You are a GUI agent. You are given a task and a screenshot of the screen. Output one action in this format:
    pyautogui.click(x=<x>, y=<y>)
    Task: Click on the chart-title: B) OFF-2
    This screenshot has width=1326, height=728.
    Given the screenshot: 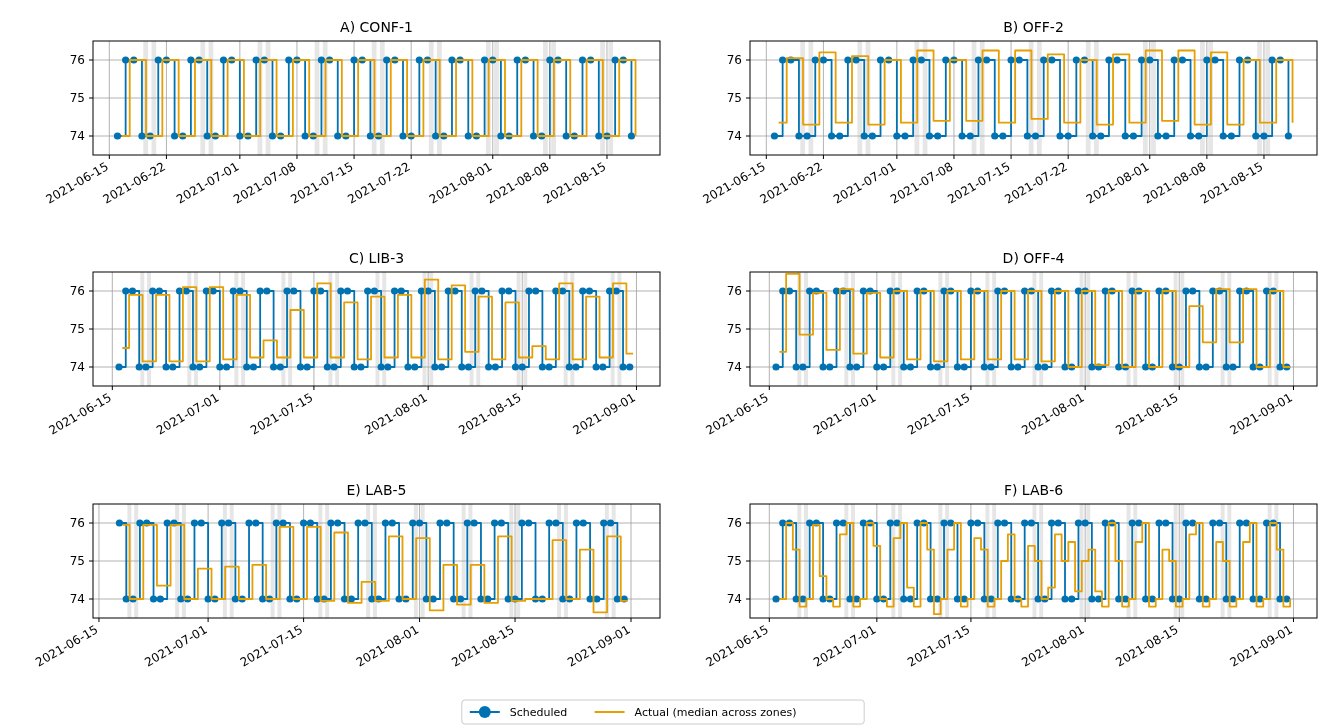 What is the action you would take?
    pyautogui.click(x=1033, y=27)
    